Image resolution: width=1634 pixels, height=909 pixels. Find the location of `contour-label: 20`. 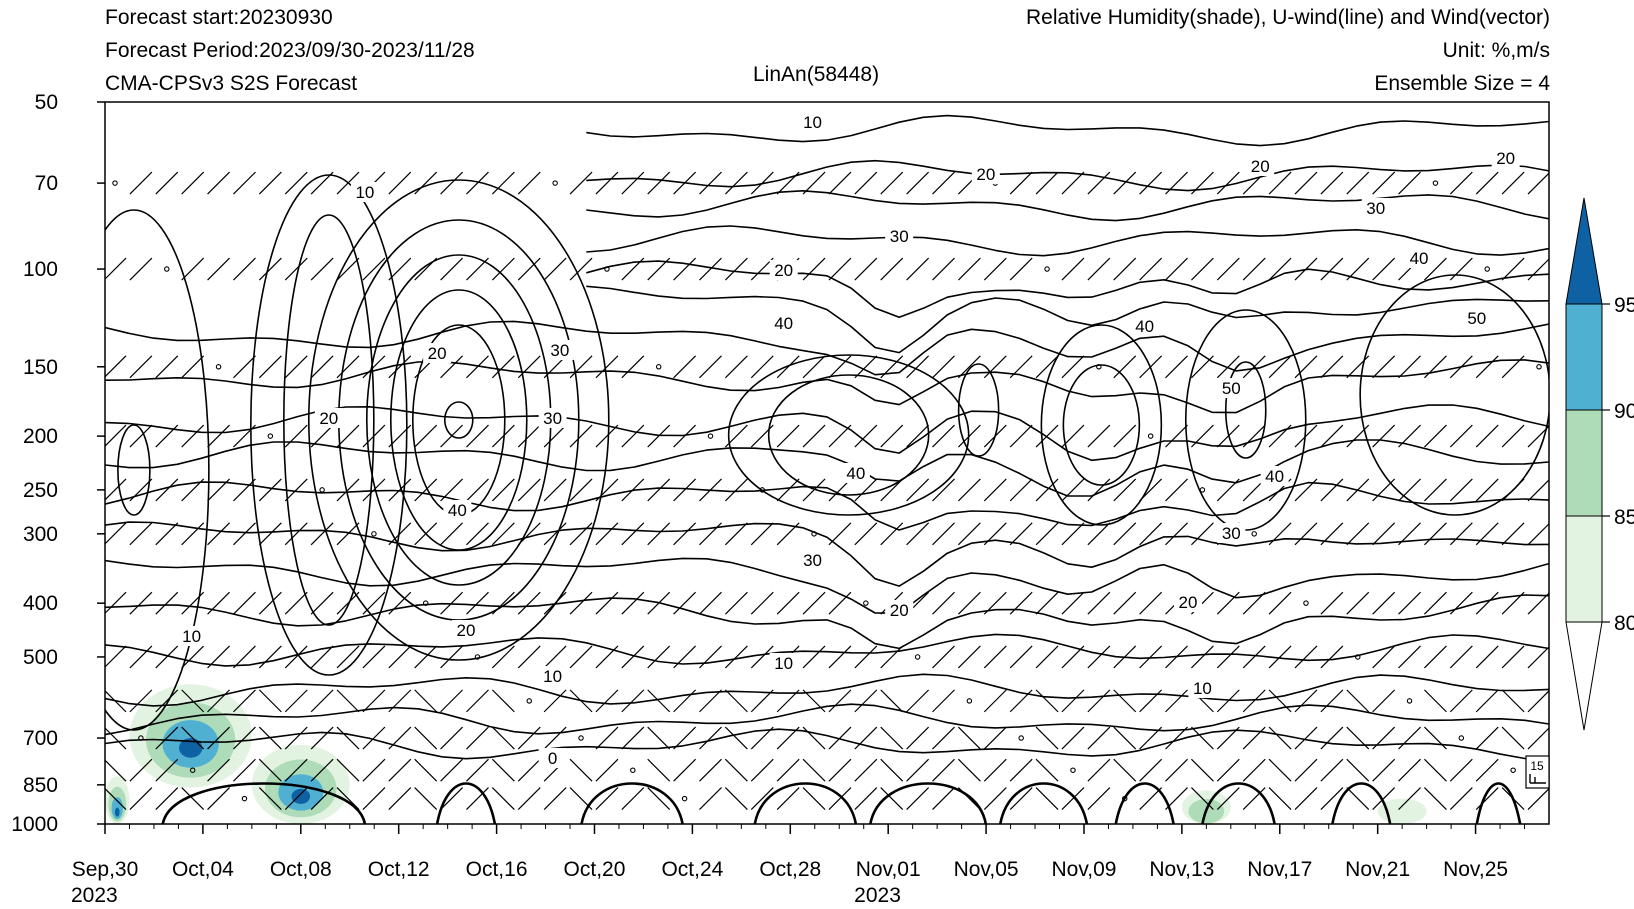

contour-label: 20 is located at coordinates (1188, 602).